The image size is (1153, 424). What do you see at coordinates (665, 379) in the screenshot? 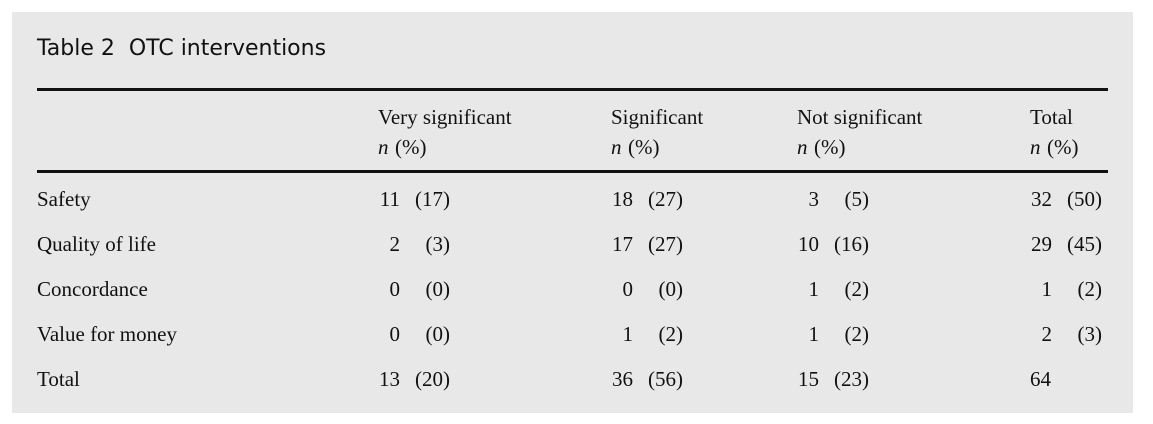
I see `cell-pct: (56)` at bounding box center [665, 379].